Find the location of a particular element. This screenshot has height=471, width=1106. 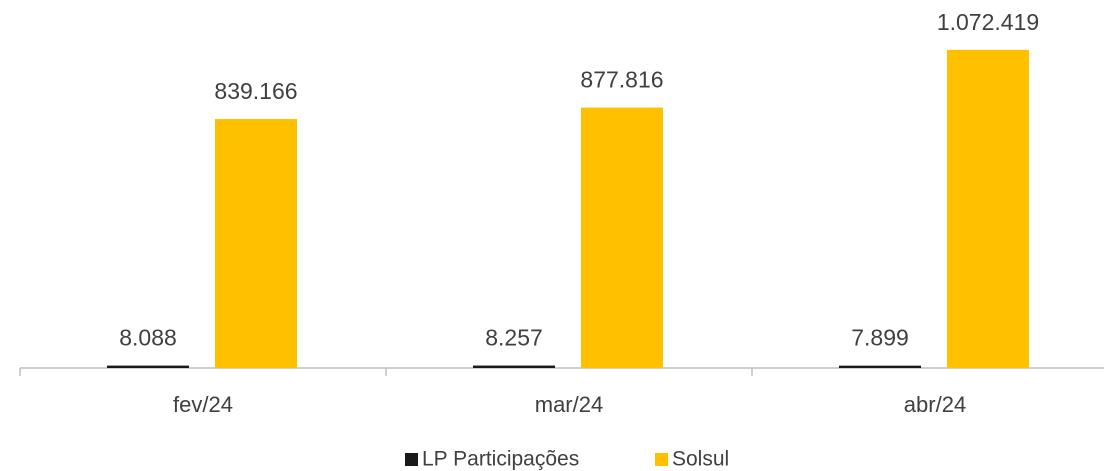

legend-label: Solsul is located at coordinates (700, 459).